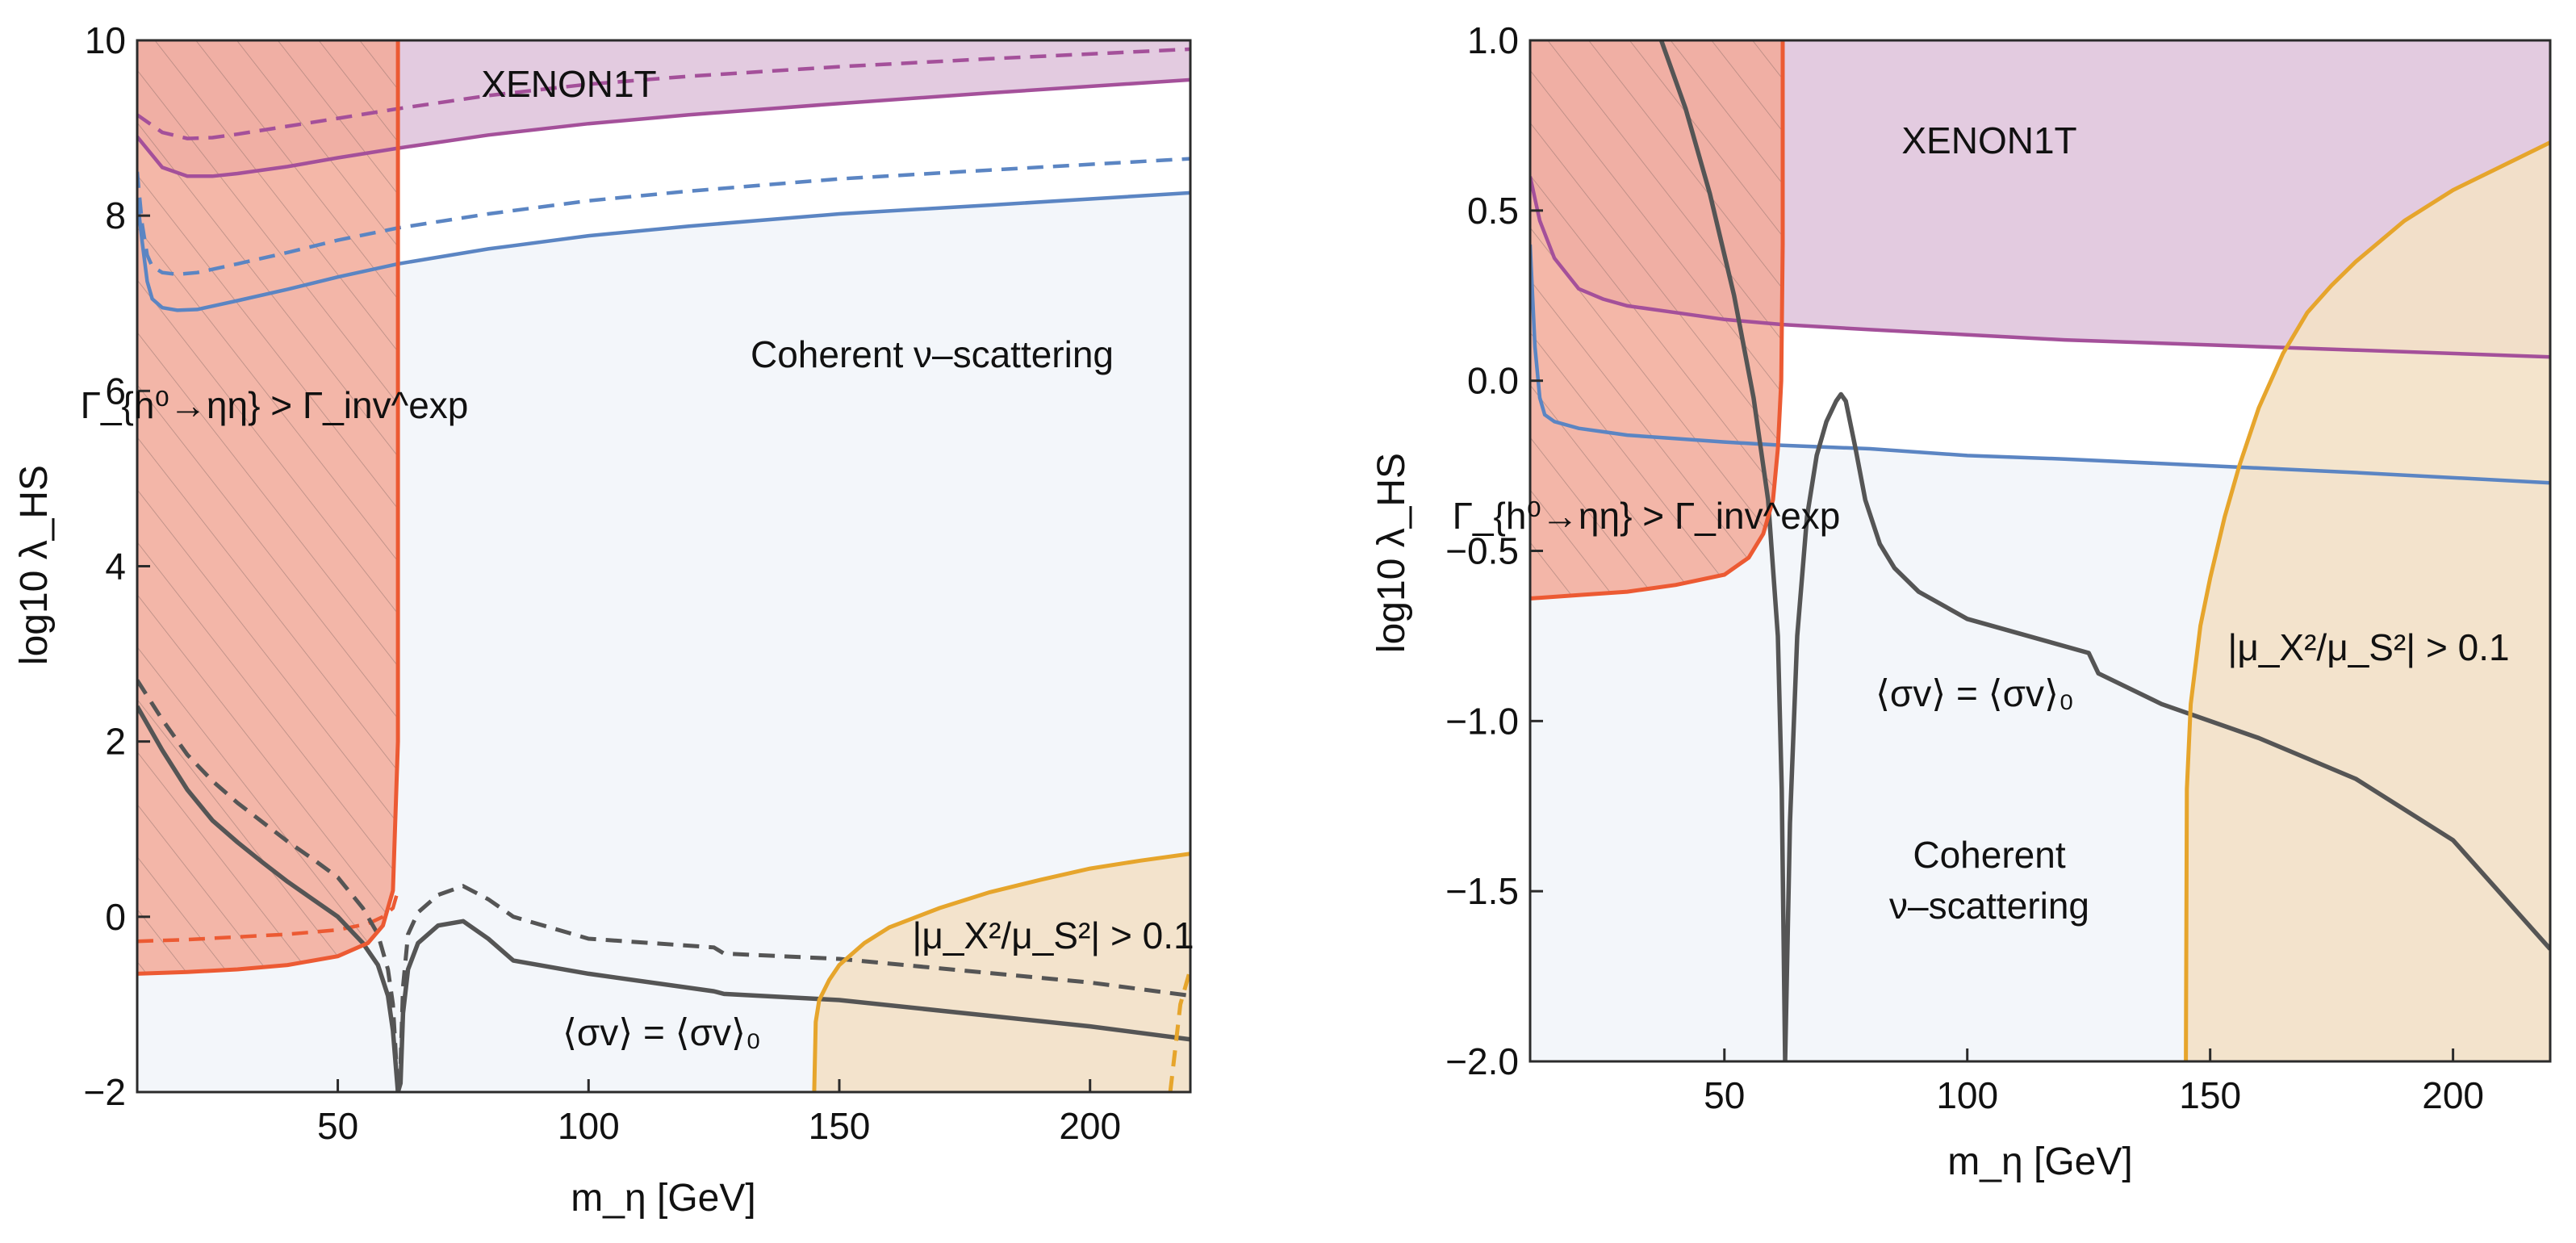 The height and width of the screenshot is (1243, 2576). What do you see at coordinates (840, 1126) in the screenshot?
I see `left-x-tick-label: 150` at bounding box center [840, 1126].